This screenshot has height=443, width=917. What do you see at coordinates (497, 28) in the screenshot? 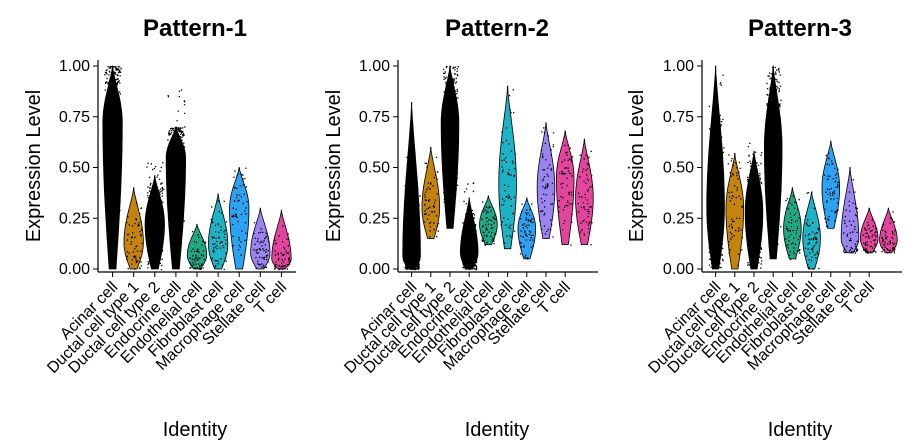
I see `chart-title: Pattern-2` at bounding box center [497, 28].